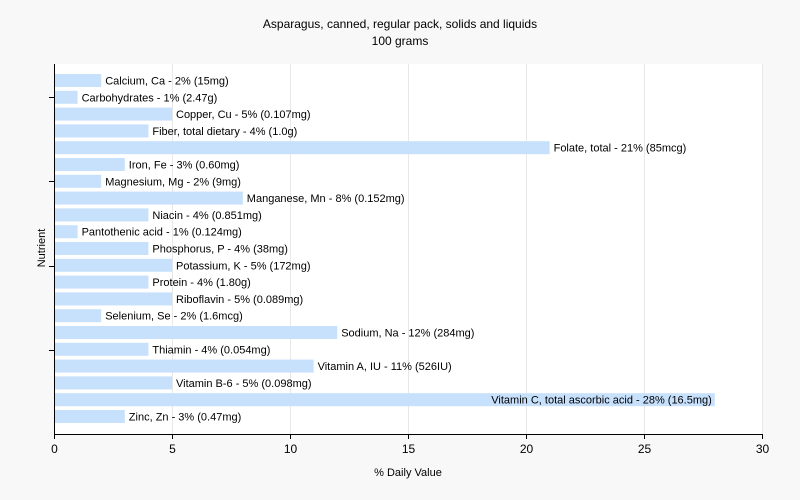 This screenshot has width=800, height=500. Describe the element at coordinates (201, 283) in the screenshot. I see `bar-label: Protein - 4% (1.80g)` at that location.